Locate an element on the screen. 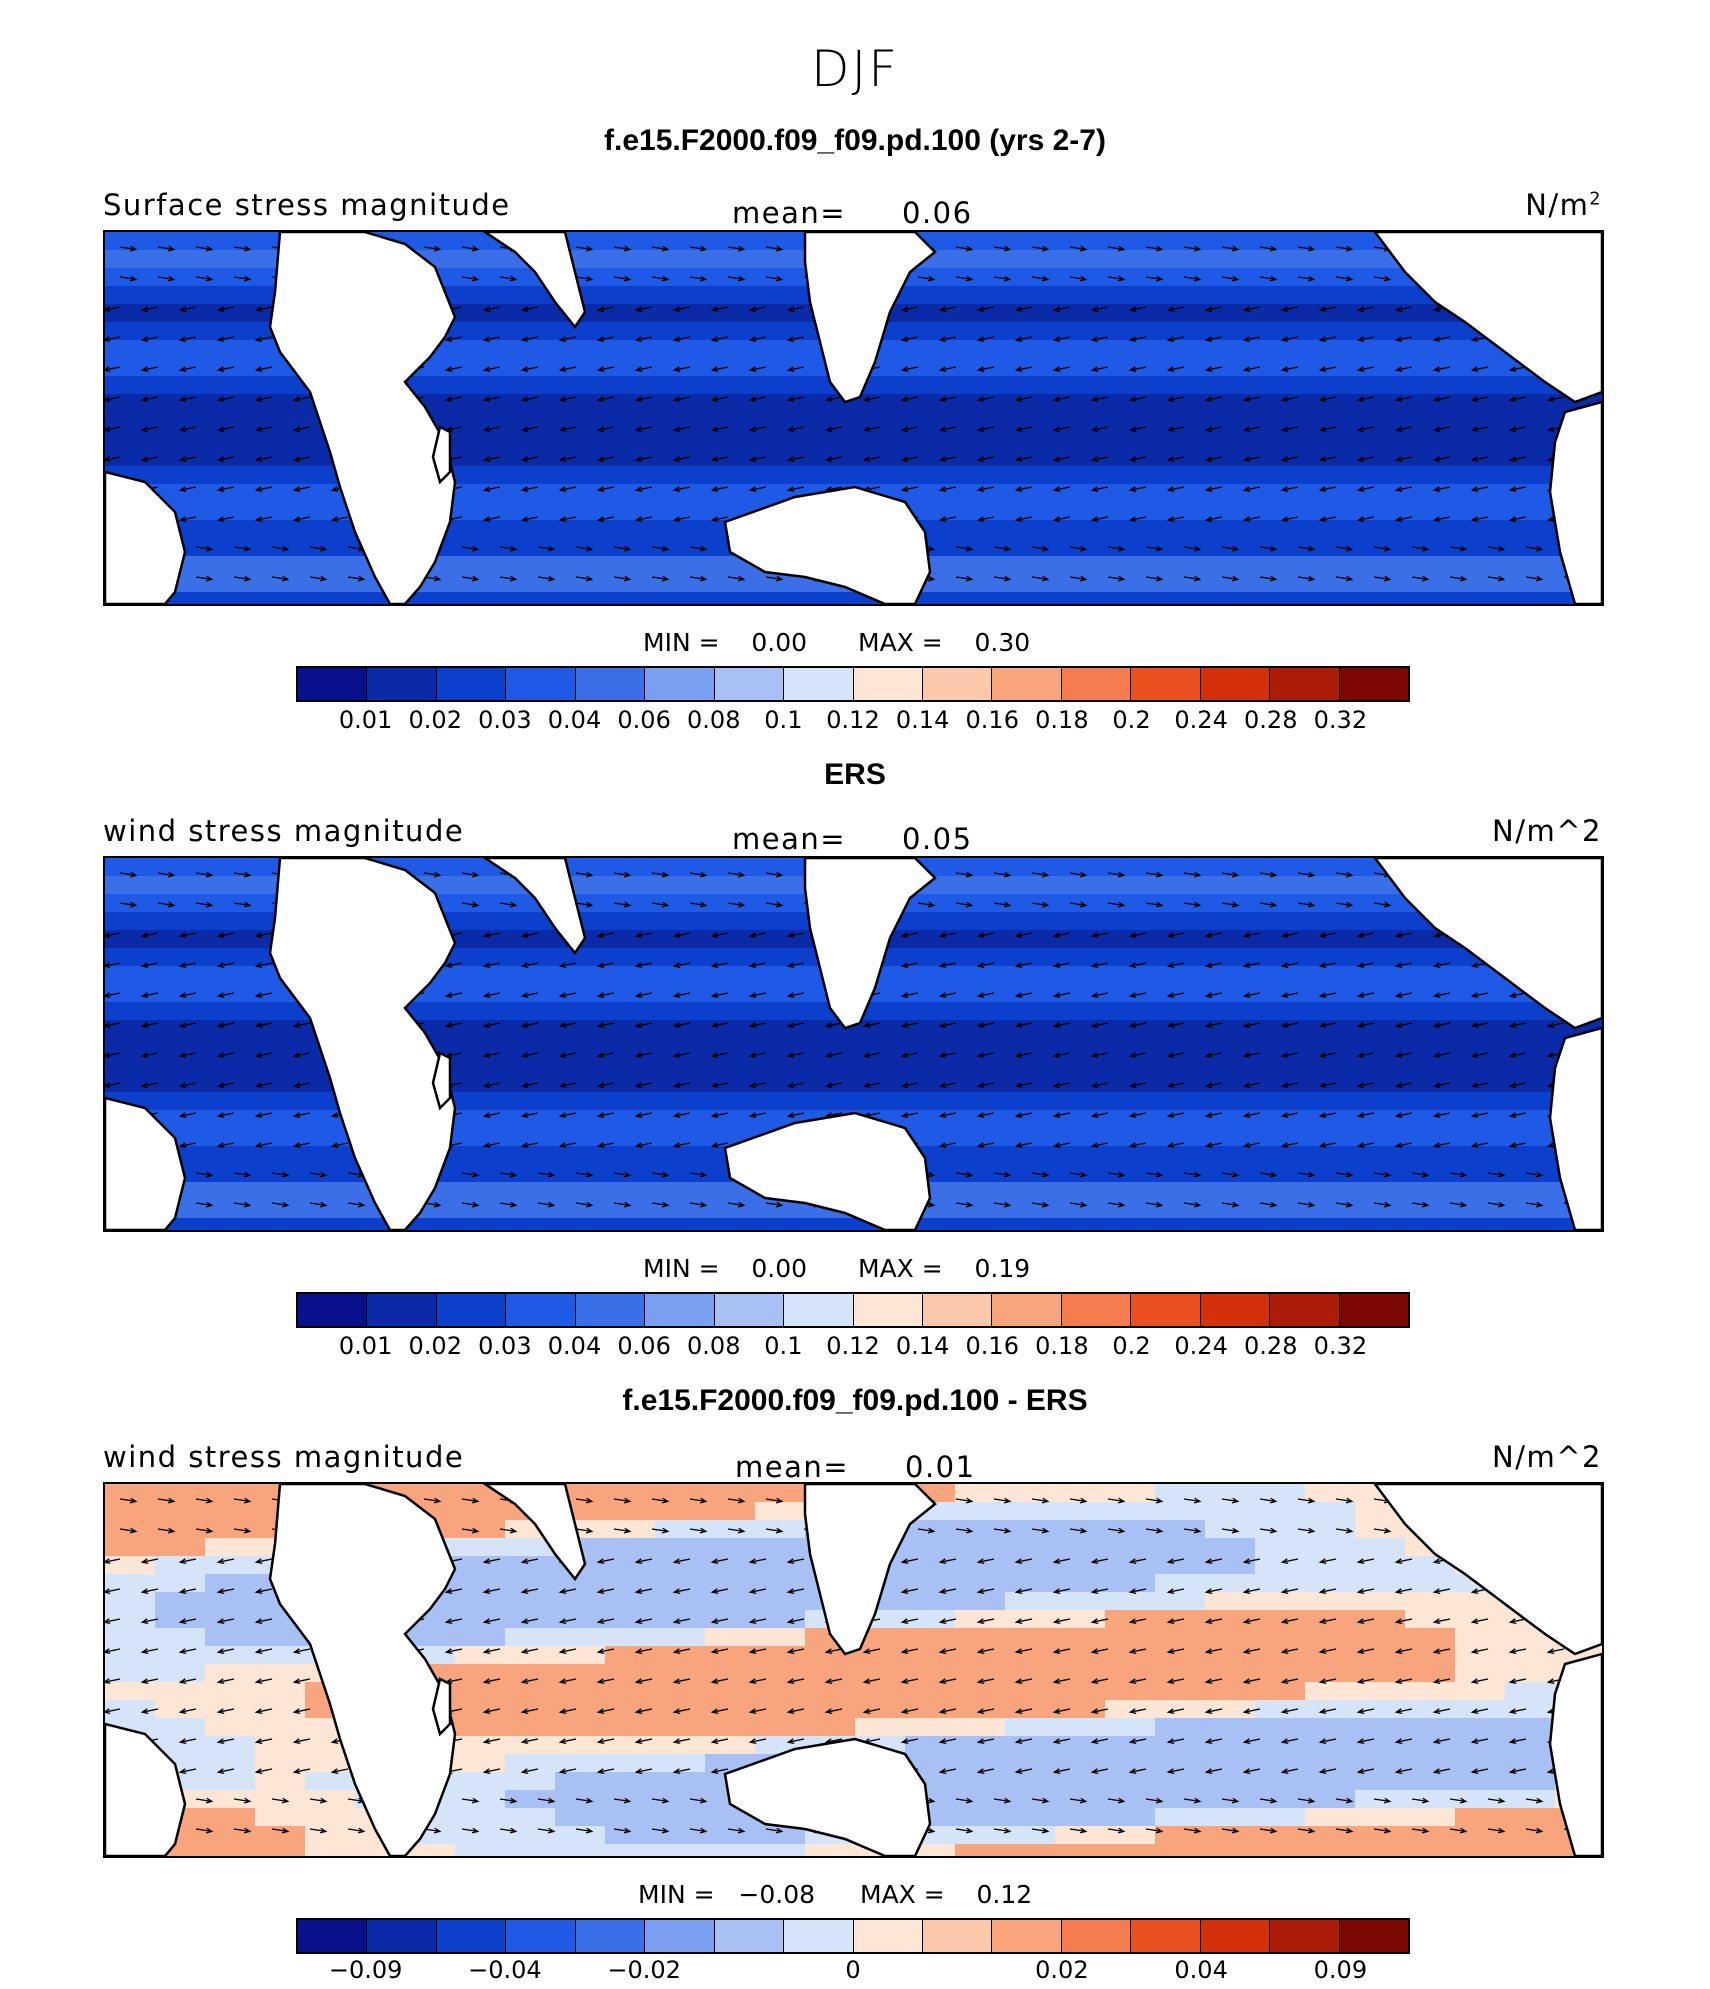 The width and height of the screenshot is (1710, 1989). colorbar-tick-label: −0.04 is located at coordinates (505, 1970).